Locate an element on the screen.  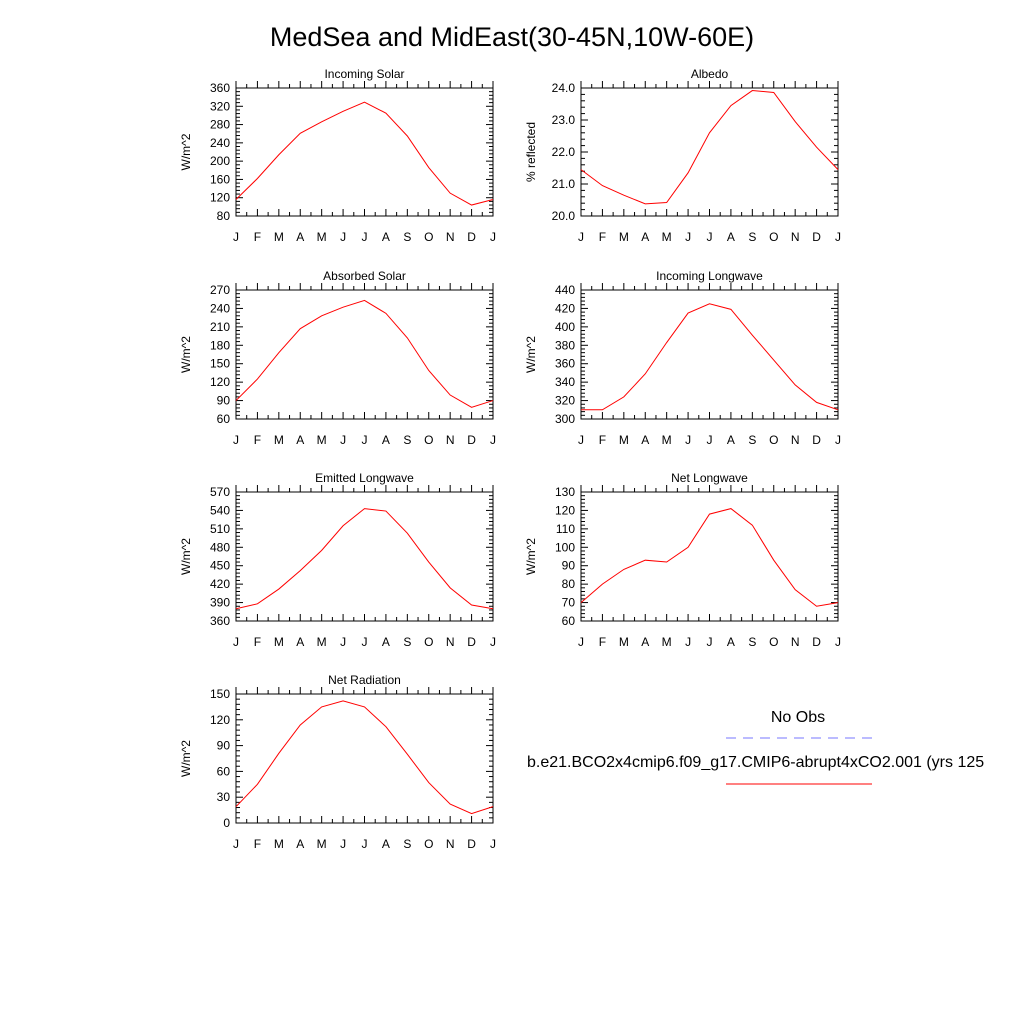
y-tick-label: 0 is located at coordinates (226, 823).